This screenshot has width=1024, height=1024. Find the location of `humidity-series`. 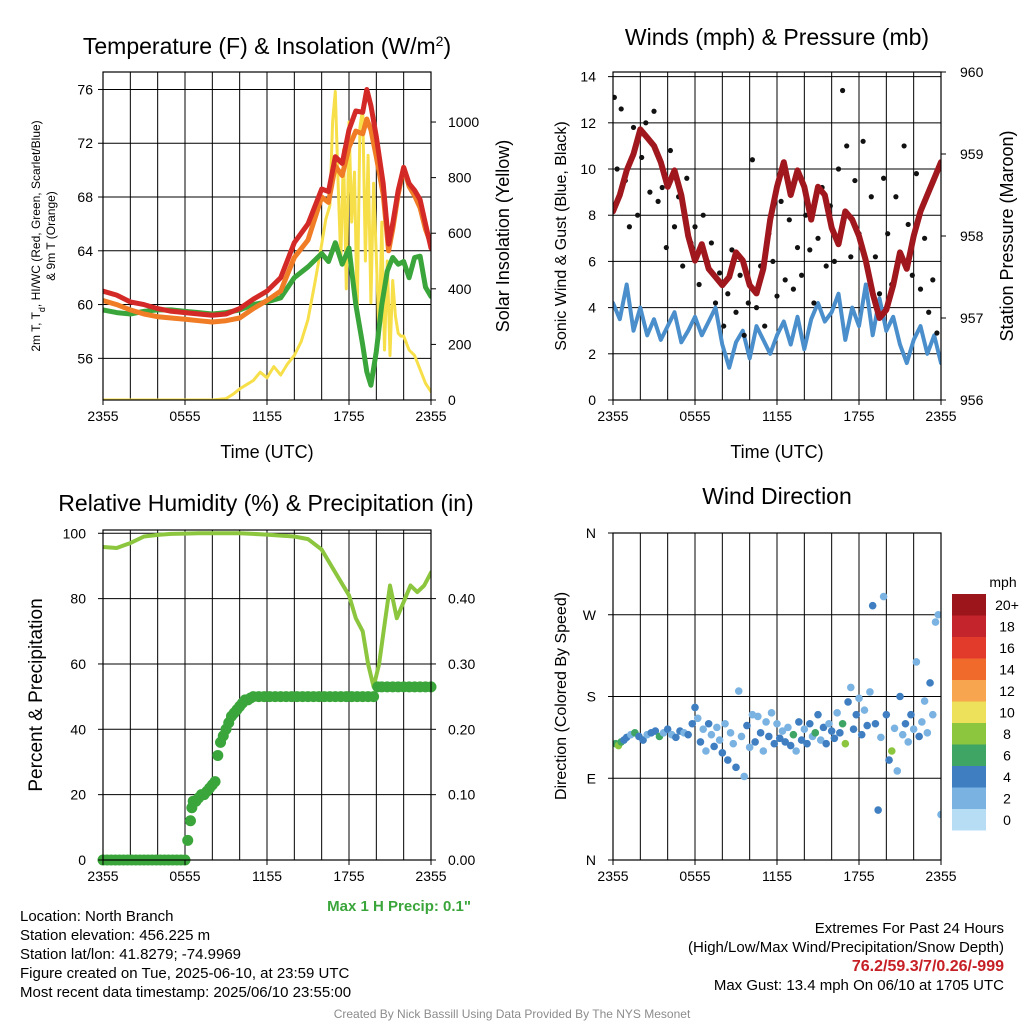

humidity-series is located at coordinates (267, 610).